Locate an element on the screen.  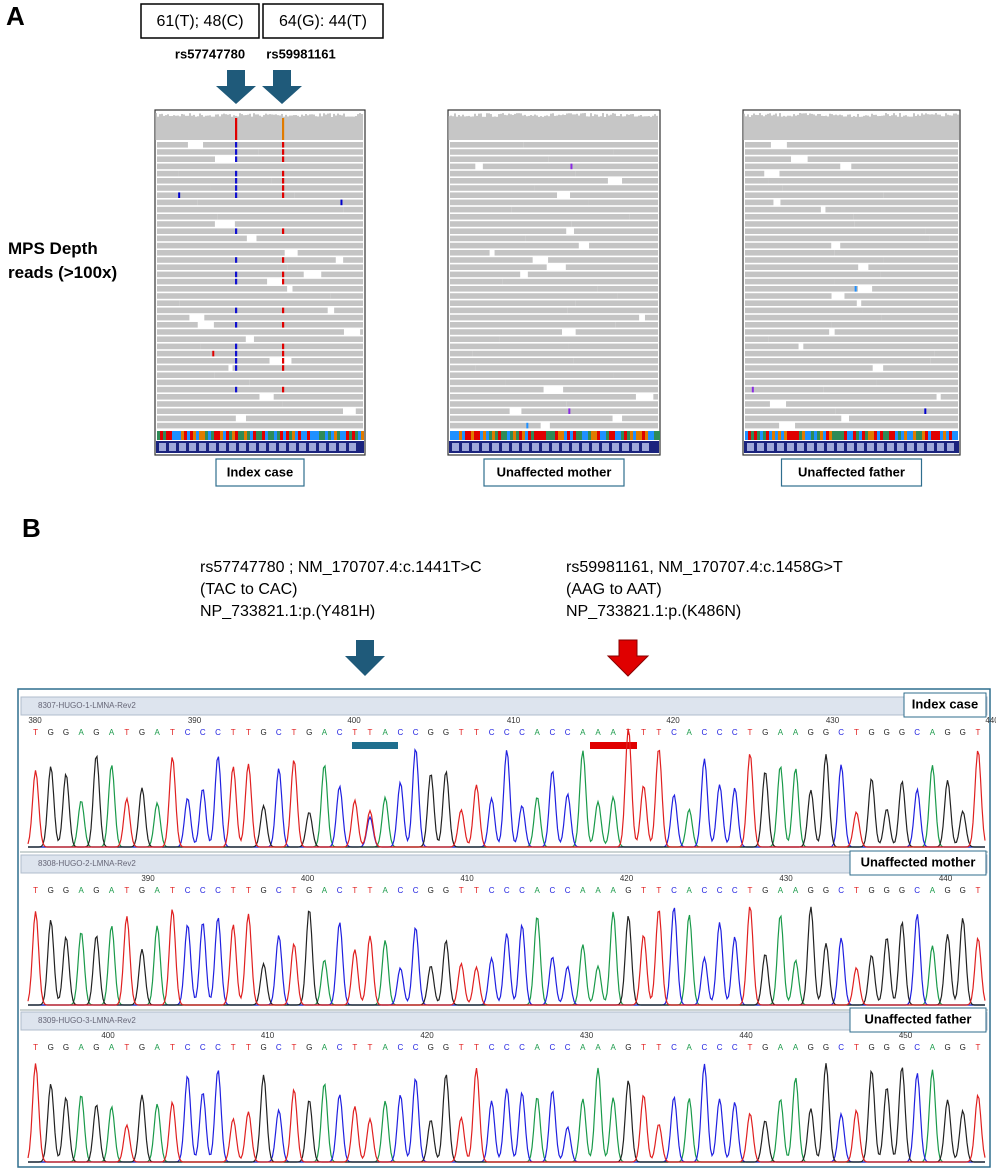
snp-id: rs59981161 is located at coordinates (300, 53).